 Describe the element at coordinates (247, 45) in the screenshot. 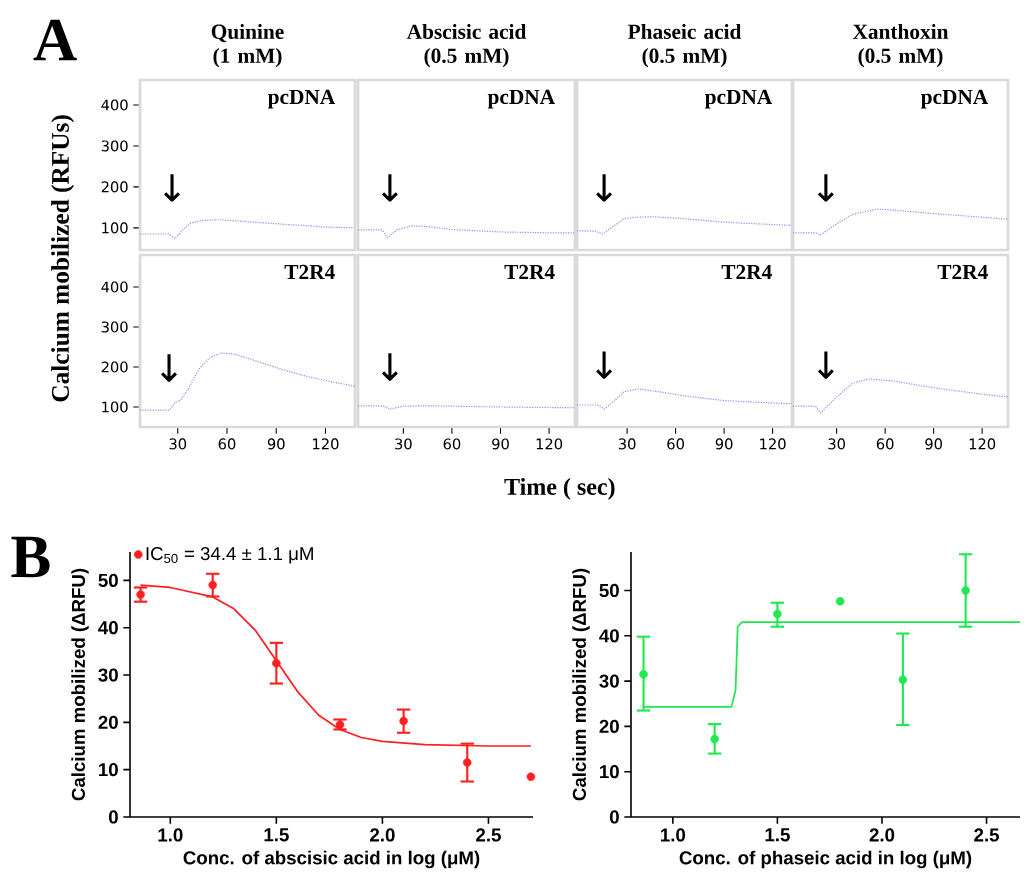

I see `chart-title: Quinine (1 mM)` at that location.